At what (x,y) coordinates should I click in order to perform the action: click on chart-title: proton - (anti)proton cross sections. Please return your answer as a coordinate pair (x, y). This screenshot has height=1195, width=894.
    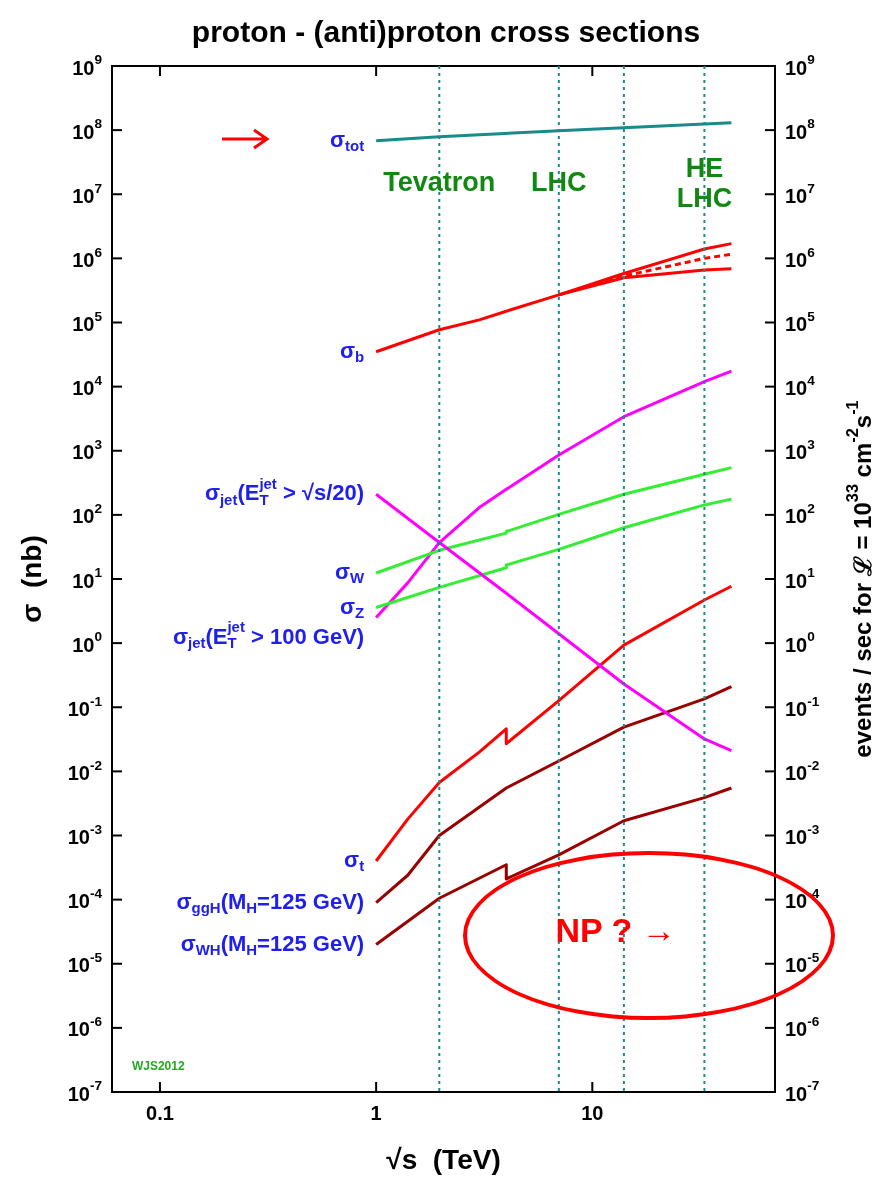
    Looking at the image, I should click on (446, 32).